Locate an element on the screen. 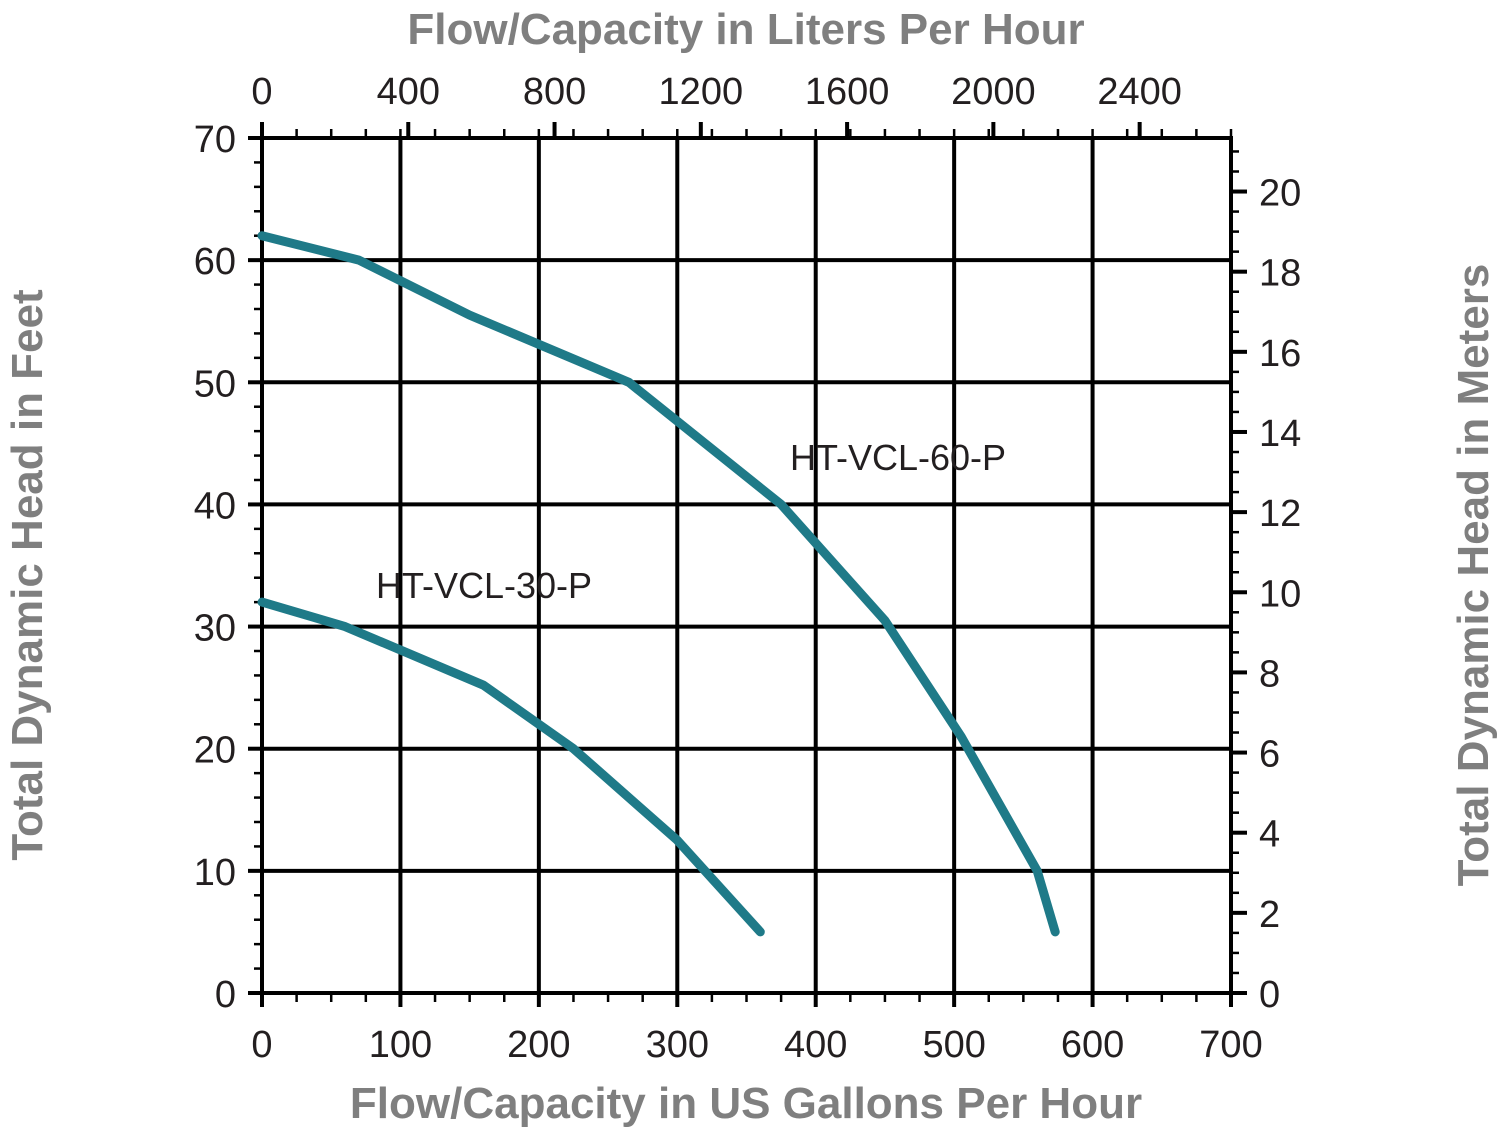  x-tick-label: 700 is located at coordinates (1230, 1045).